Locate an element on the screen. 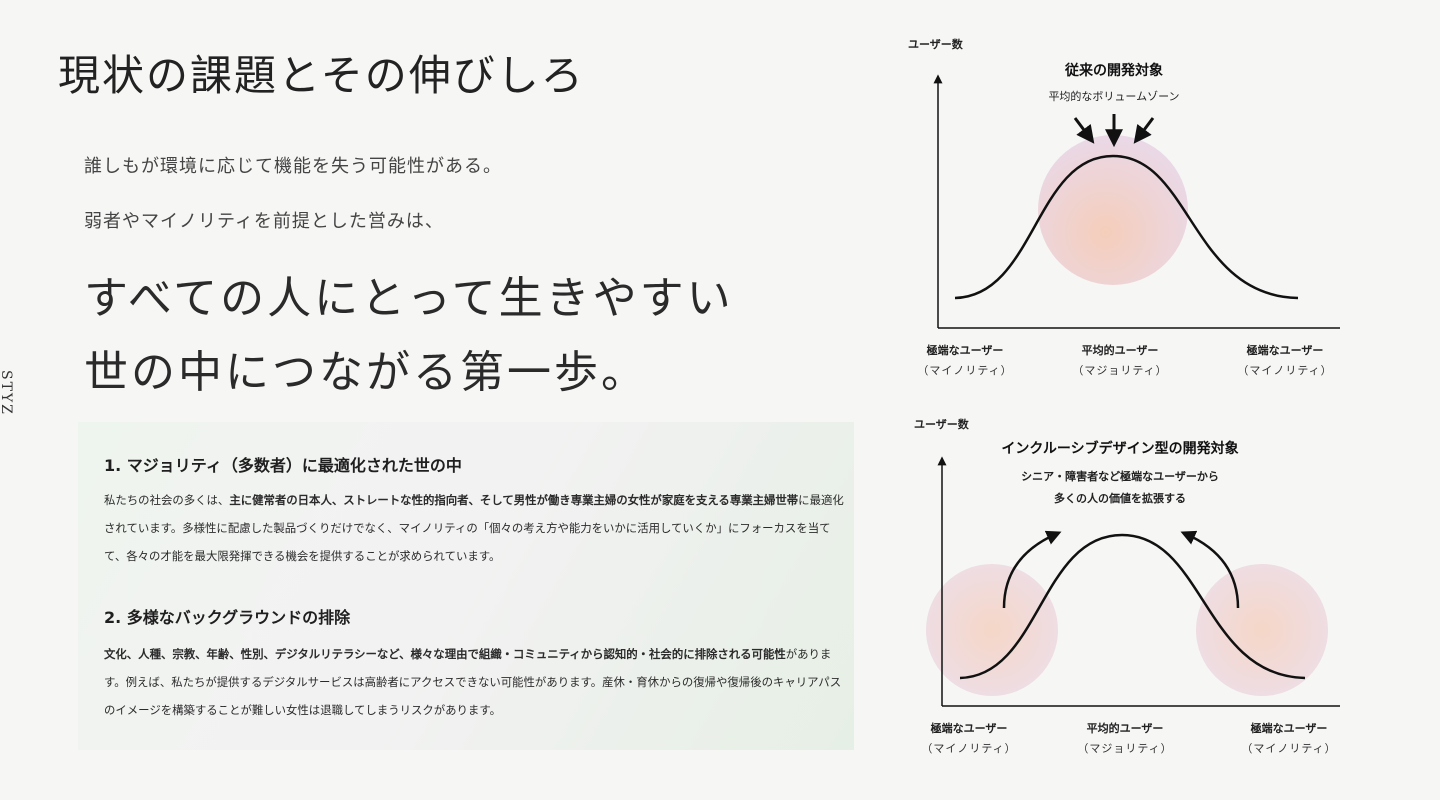  diagram-inclusive-graphic is located at coordinates (1133, 581).